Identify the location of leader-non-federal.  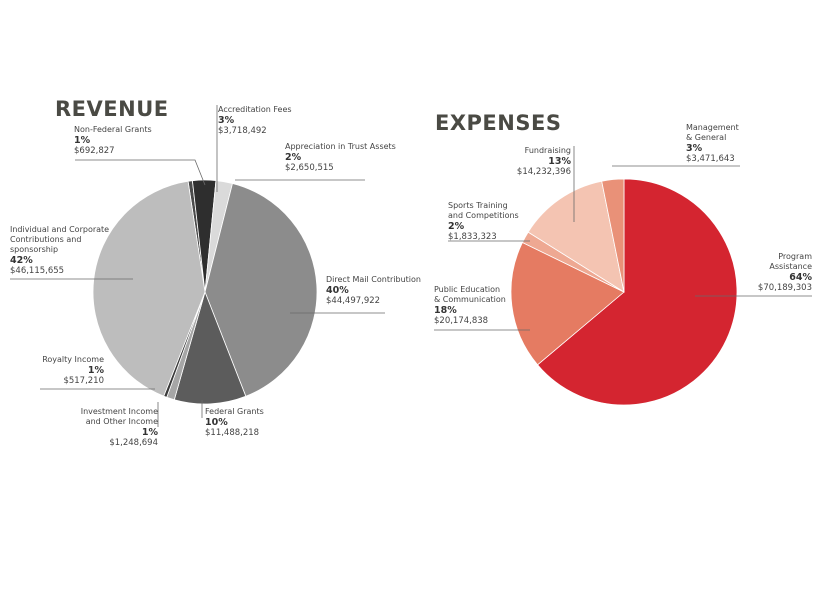
(140, 172).